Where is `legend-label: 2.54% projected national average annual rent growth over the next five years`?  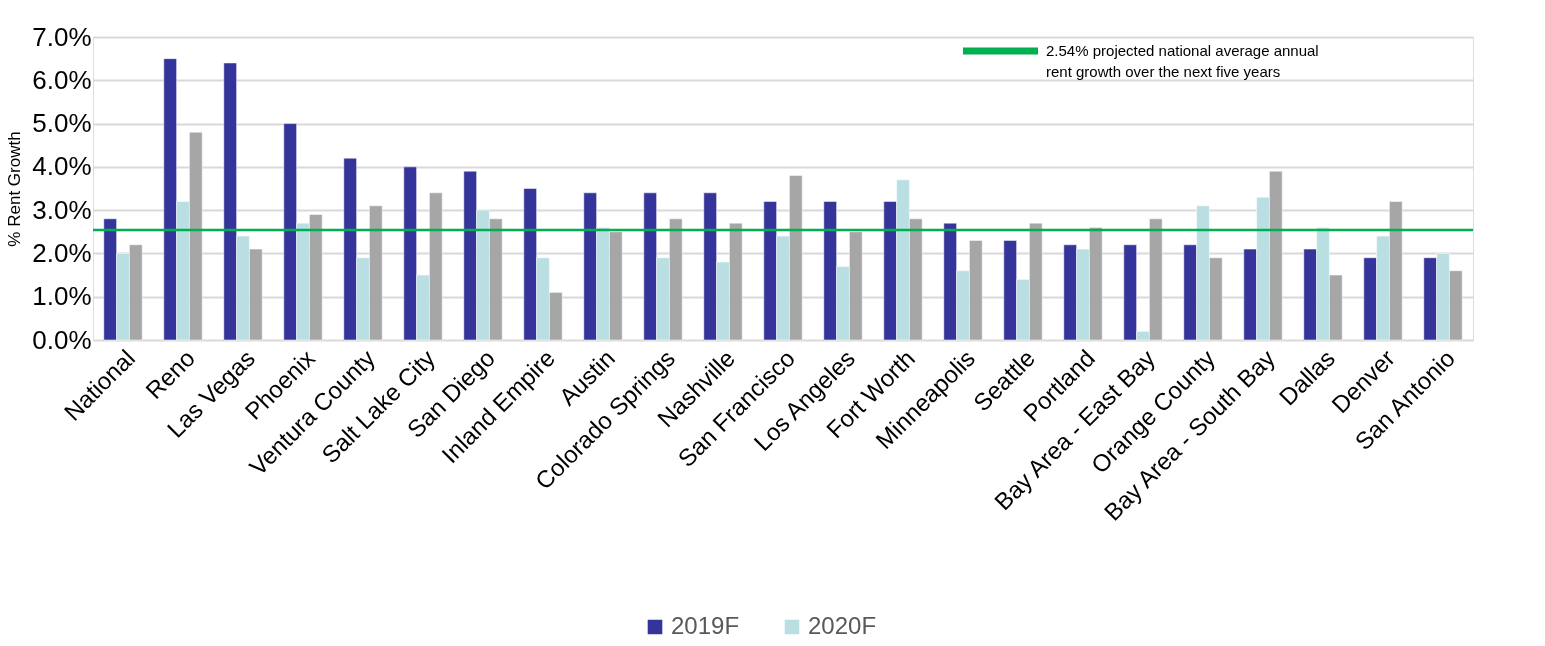
legend-label: 2.54% projected national average annual rent growth over the next five years is located at coordinates (1182, 61).